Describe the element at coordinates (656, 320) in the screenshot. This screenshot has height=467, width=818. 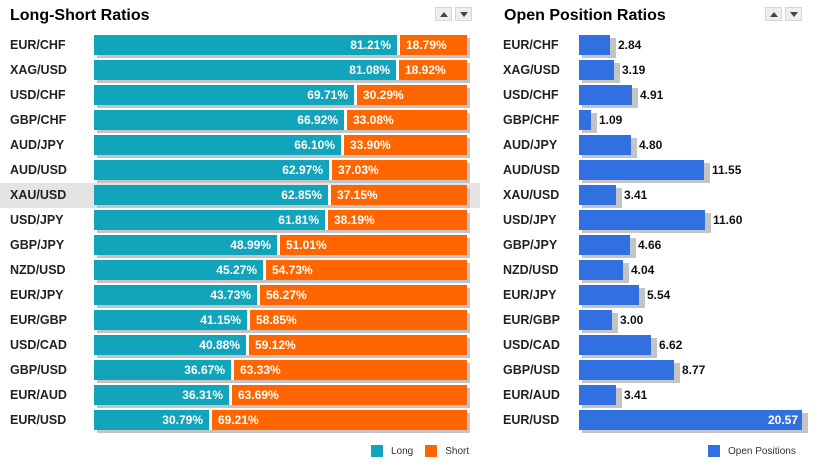
I see `chart-row: EUR/GBP 3.00` at that location.